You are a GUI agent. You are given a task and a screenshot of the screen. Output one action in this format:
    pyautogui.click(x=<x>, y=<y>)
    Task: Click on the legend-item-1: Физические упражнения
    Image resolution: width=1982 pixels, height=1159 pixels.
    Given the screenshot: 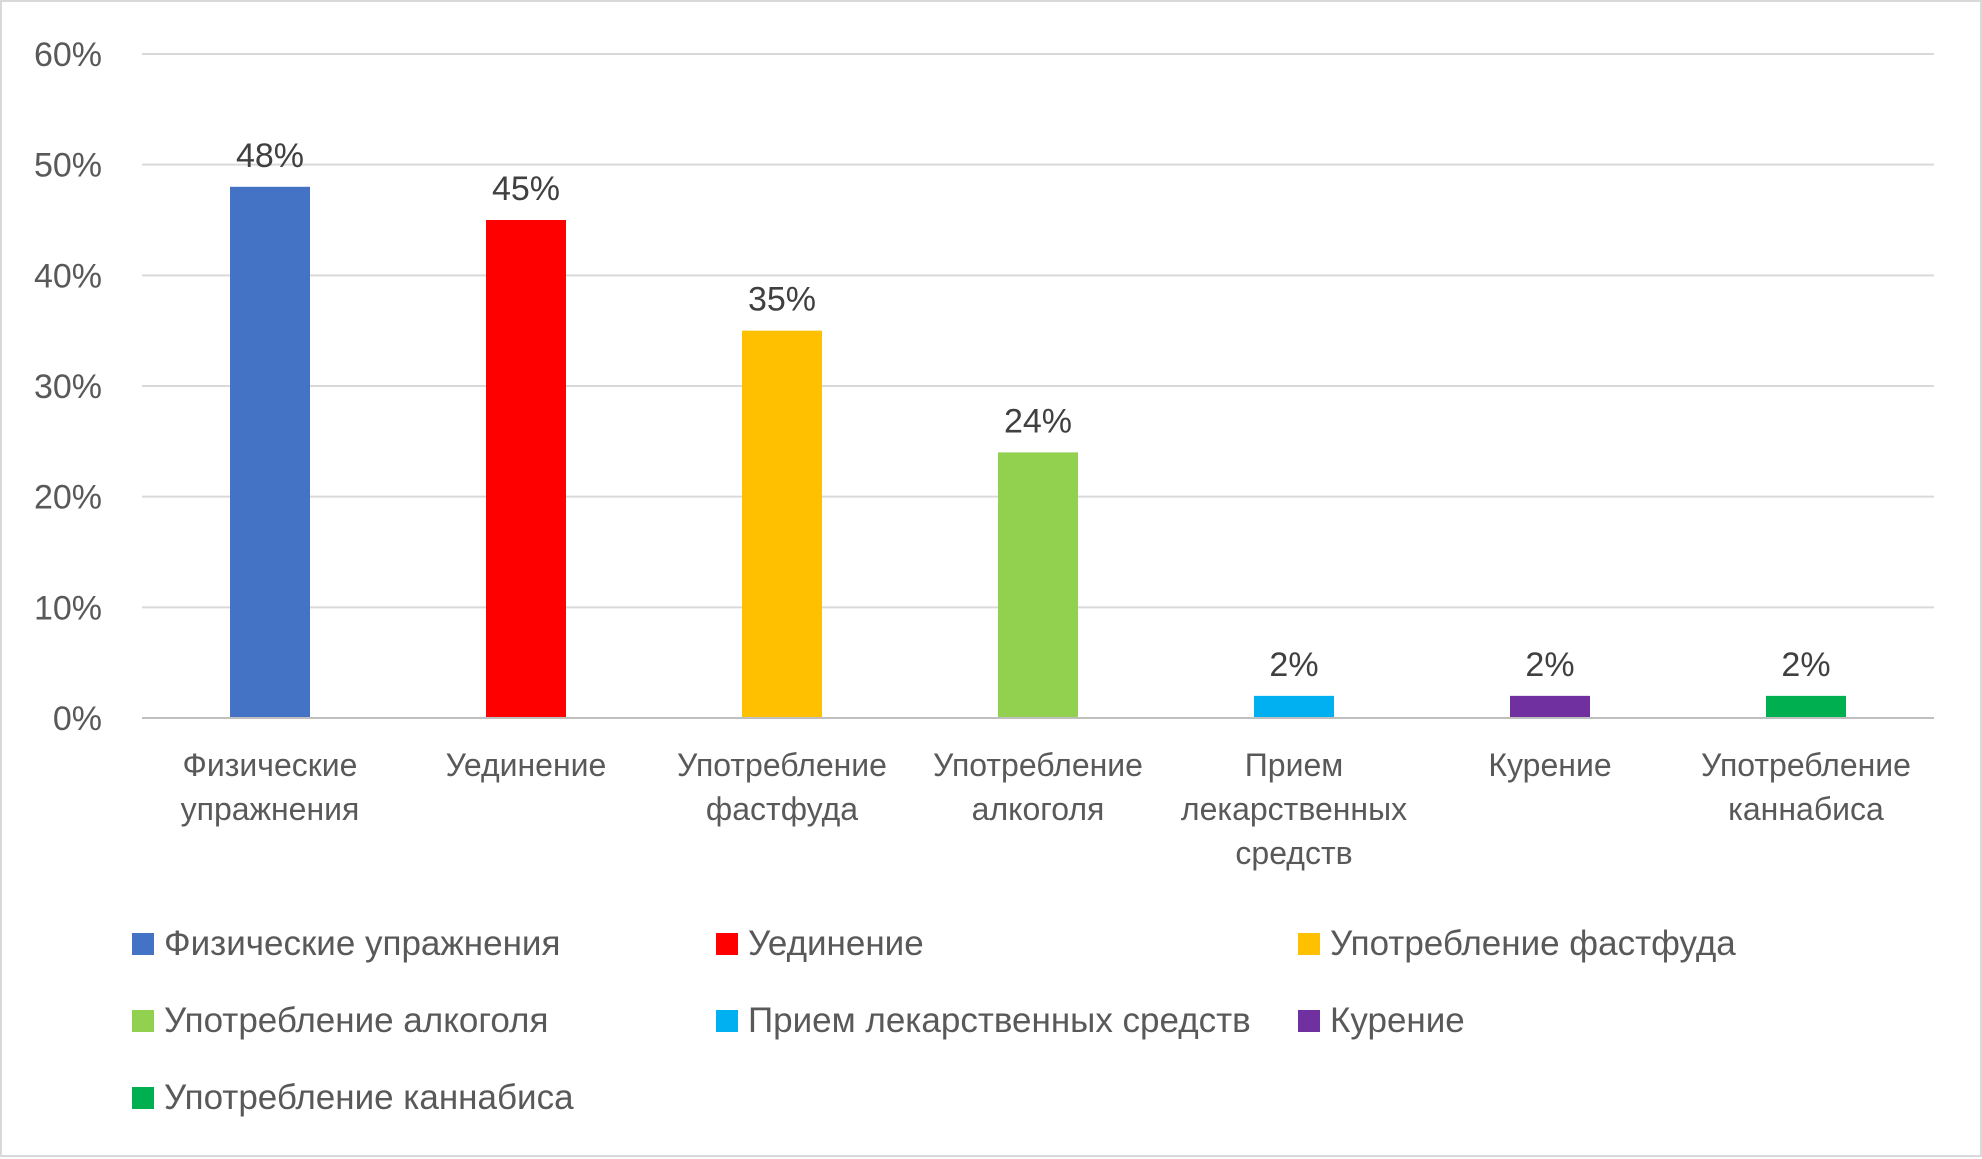 What is the action you would take?
    pyautogui.click(x=346, y=944)
    